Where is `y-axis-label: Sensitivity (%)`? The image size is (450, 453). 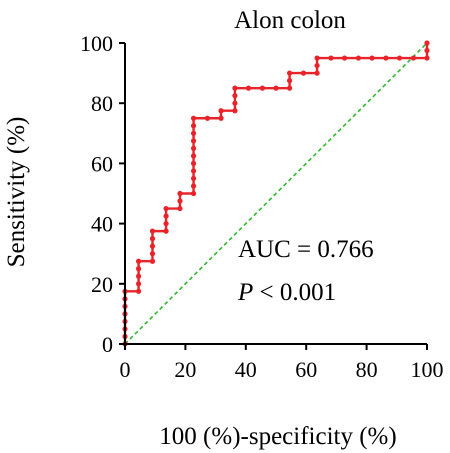
y-axis-label: Sensitivity (%) is located at coordinates (16, 192).